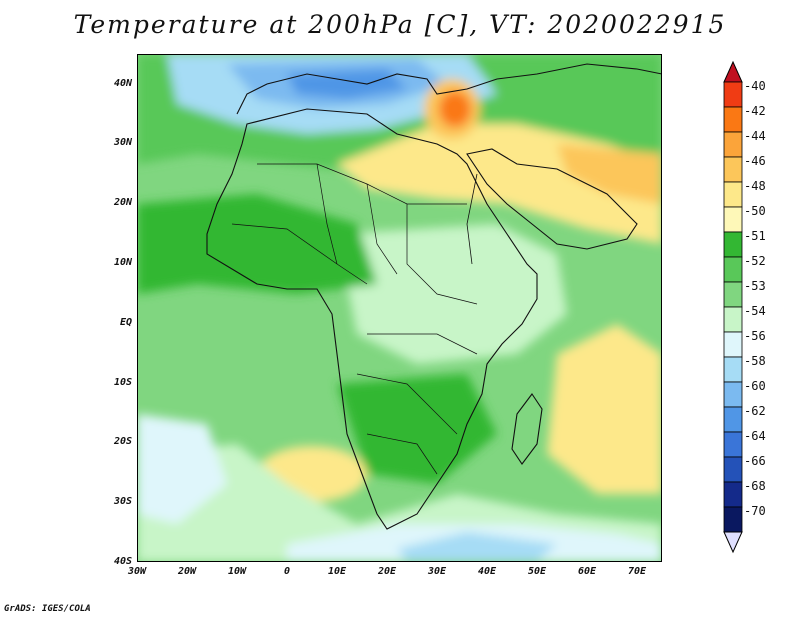 This screenshot has height=618, width=800. I want to click on lat-label: 20N, so click(122, 202).